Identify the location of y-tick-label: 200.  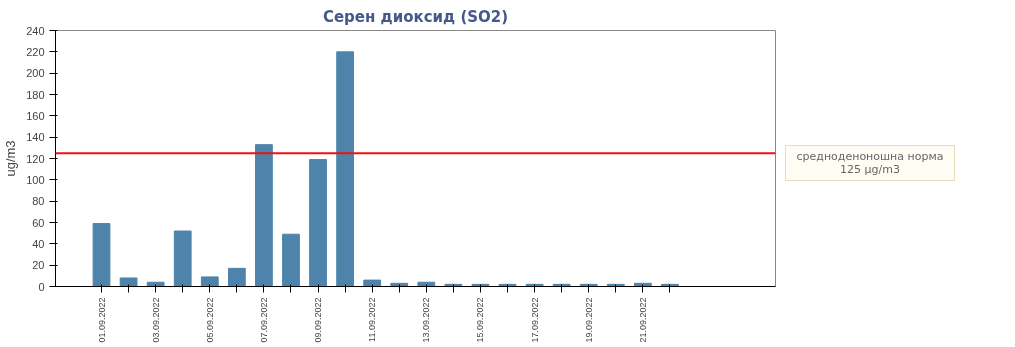
(35, 73).